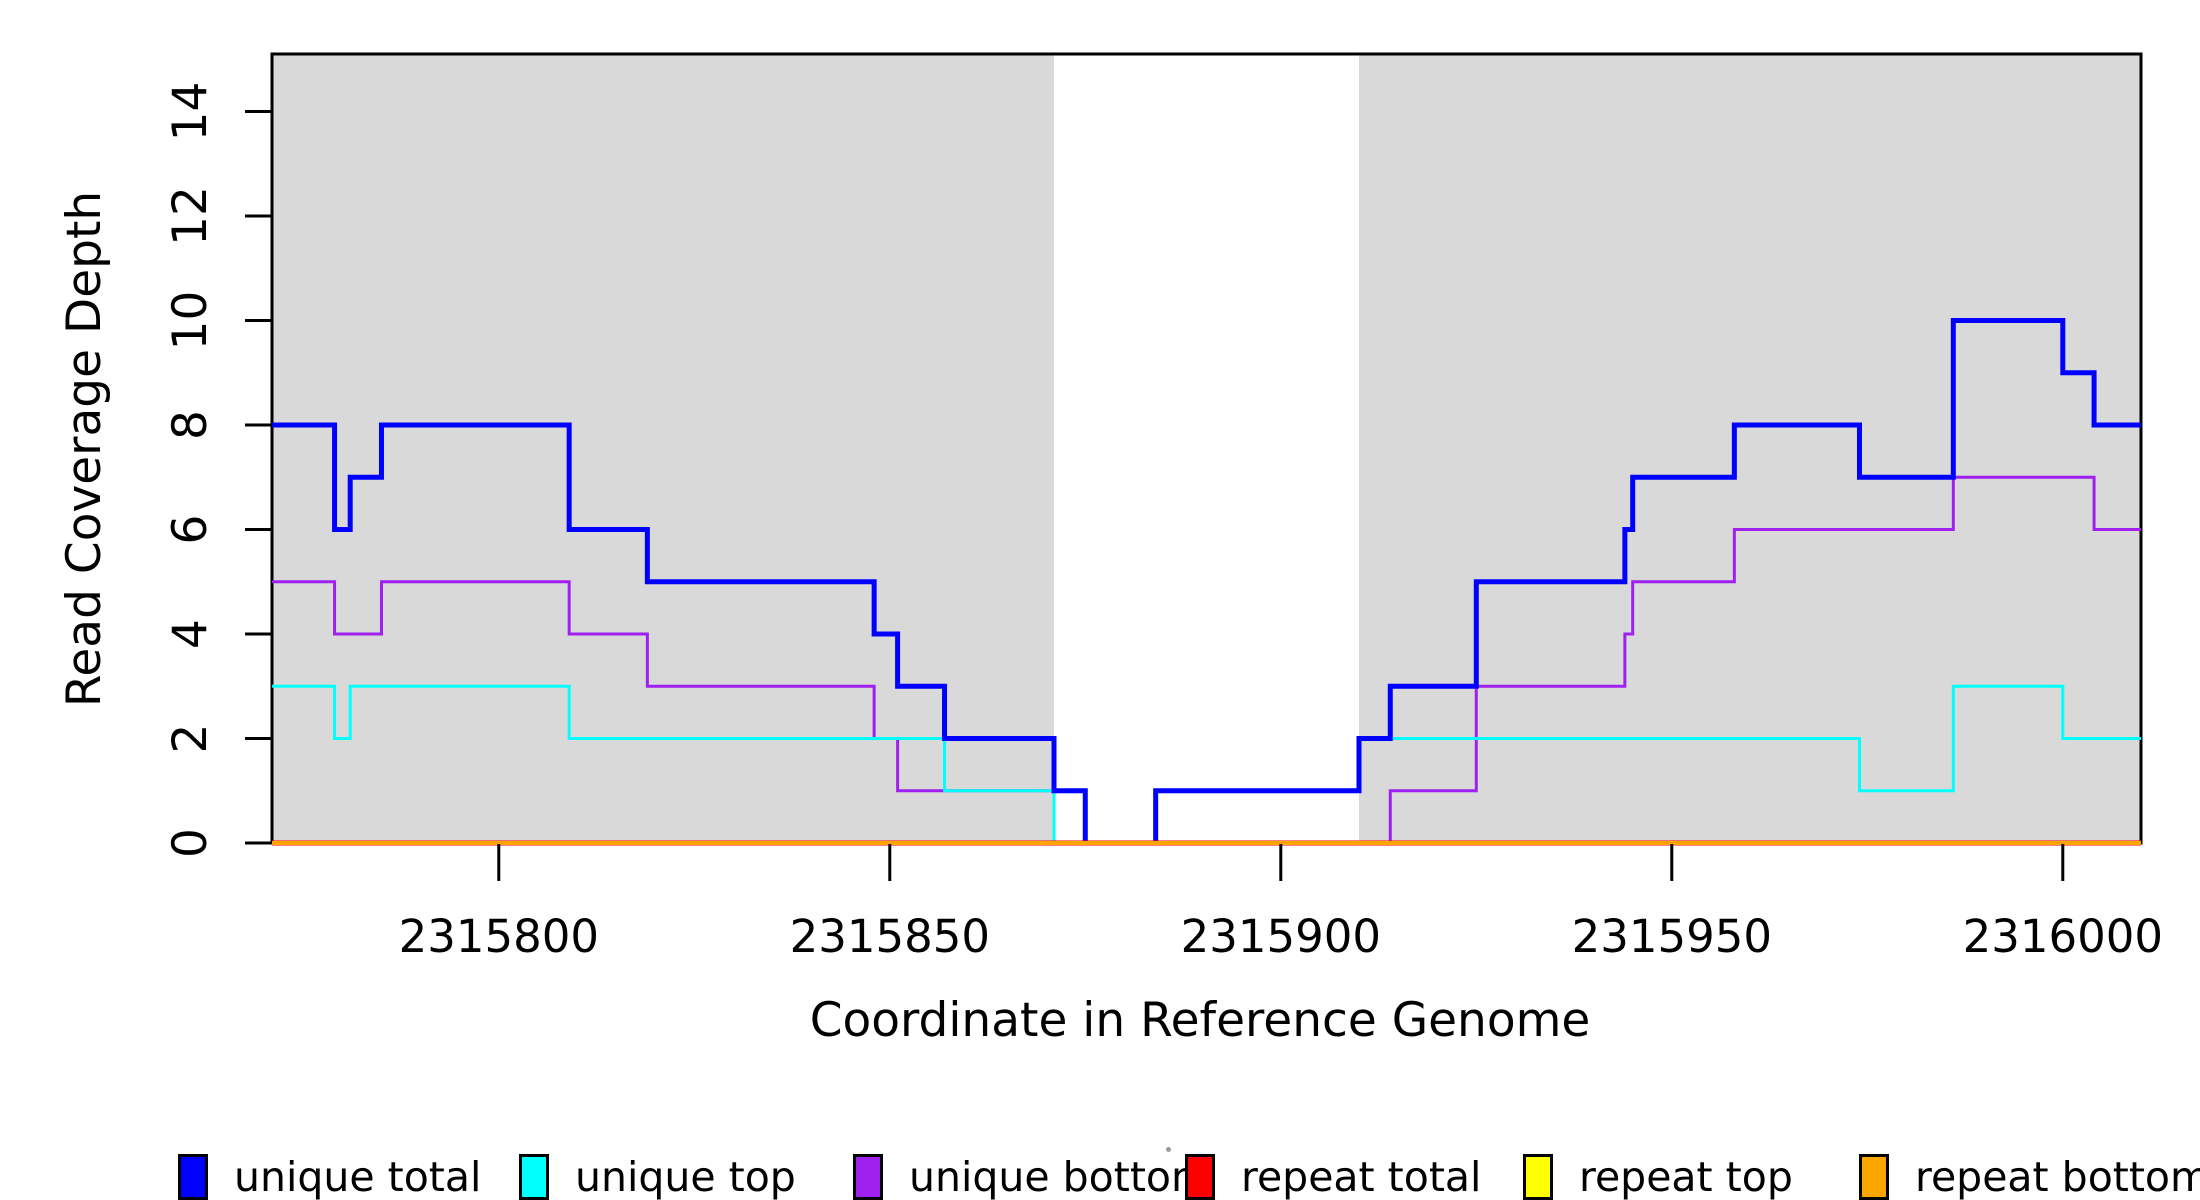 This screenshot has height=1200, width=2200. Describe the element at coordinates (685, 1176) in the screenshot. I see `legend-label: unique top` at that location.